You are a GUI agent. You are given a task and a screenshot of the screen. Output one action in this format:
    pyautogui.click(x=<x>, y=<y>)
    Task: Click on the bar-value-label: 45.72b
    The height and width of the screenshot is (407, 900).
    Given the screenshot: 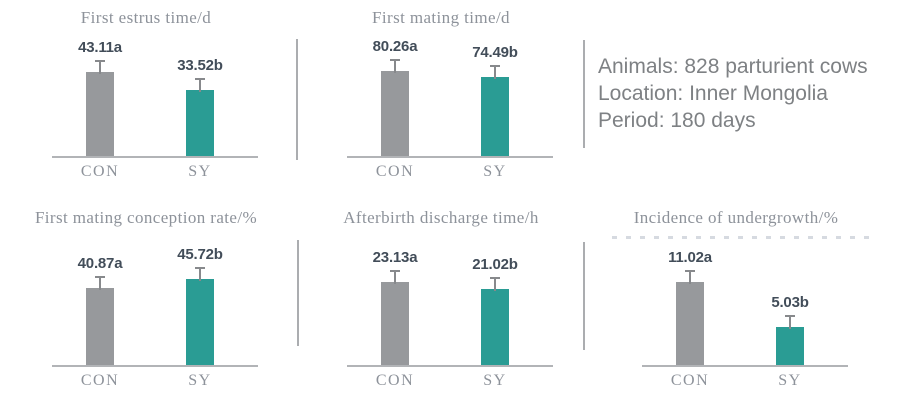 What is the action you would take?
    pyautogui.click(x=200, y=254)
    